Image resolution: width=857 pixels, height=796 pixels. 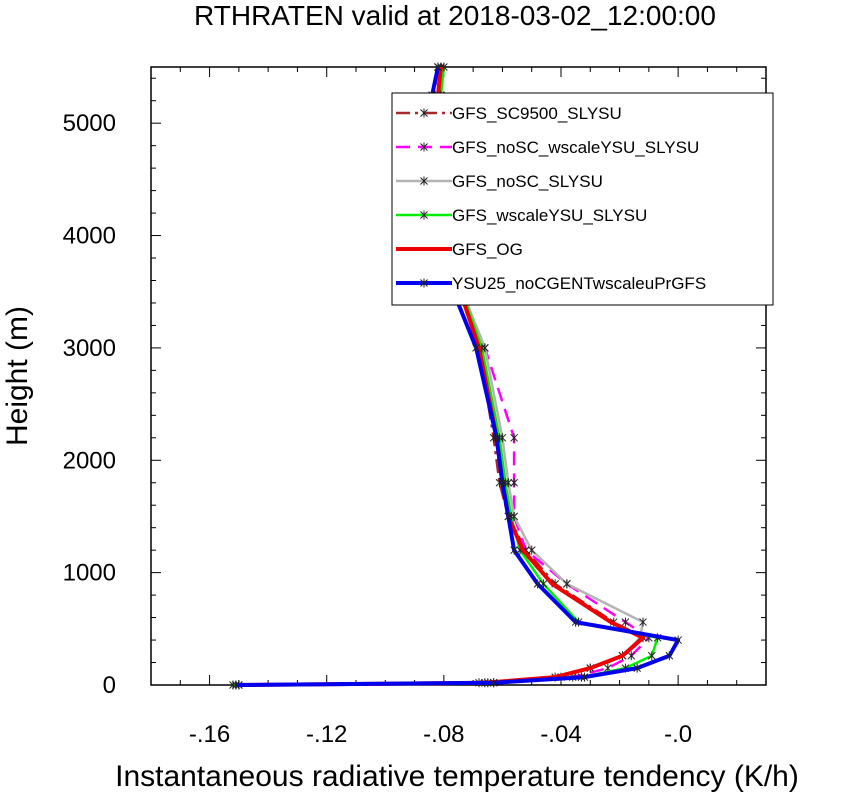 I want to click on legend-label: GFS_noSC_SLYSU, so click(x=527, y=181).